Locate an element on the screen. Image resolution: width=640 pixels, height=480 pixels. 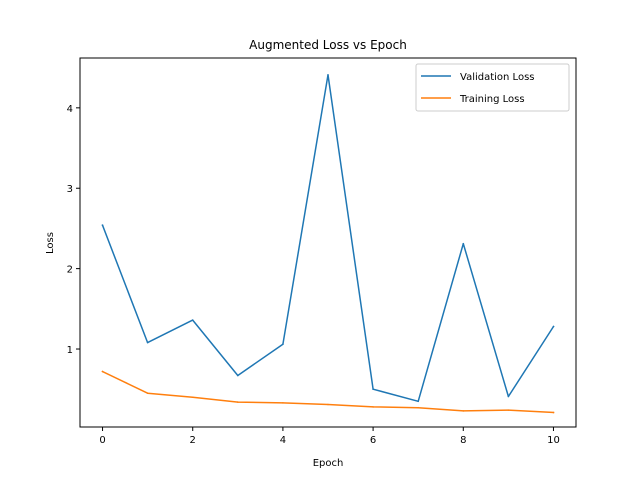
y-tick-label: 4 is located at coordinates (70, 109).